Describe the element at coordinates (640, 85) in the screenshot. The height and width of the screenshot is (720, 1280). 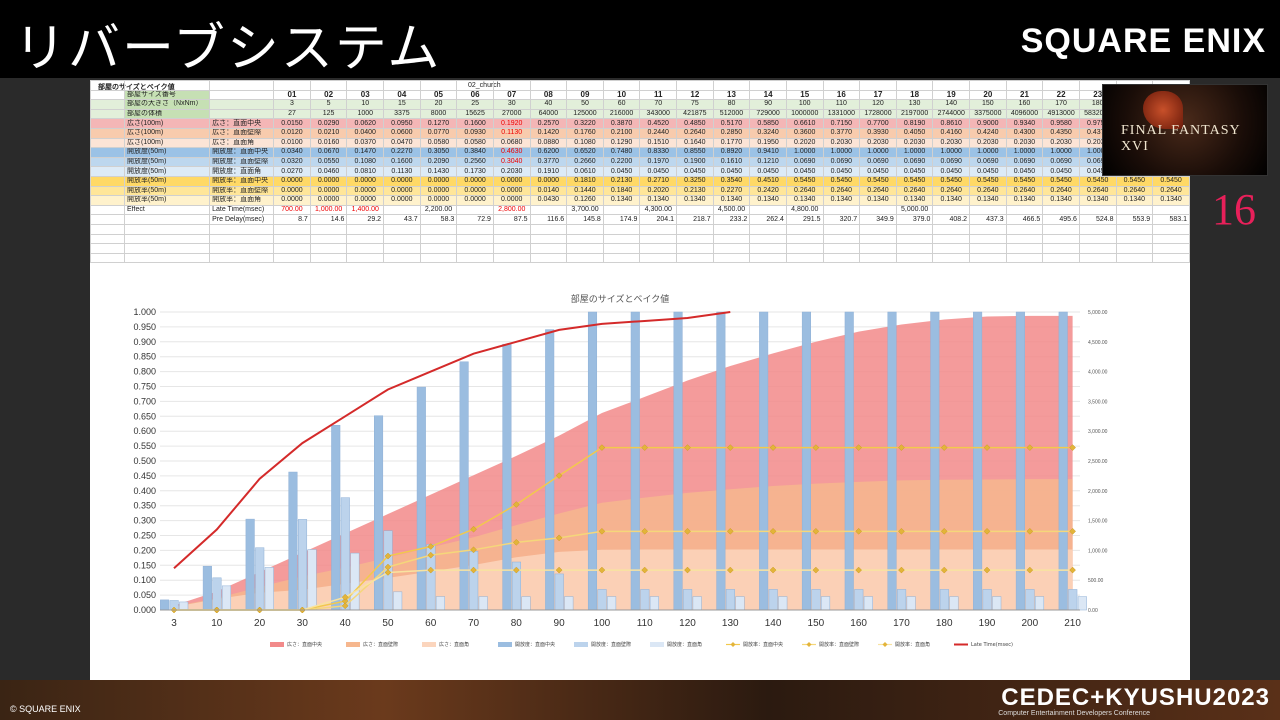
I see `grid-title-row` at that location.